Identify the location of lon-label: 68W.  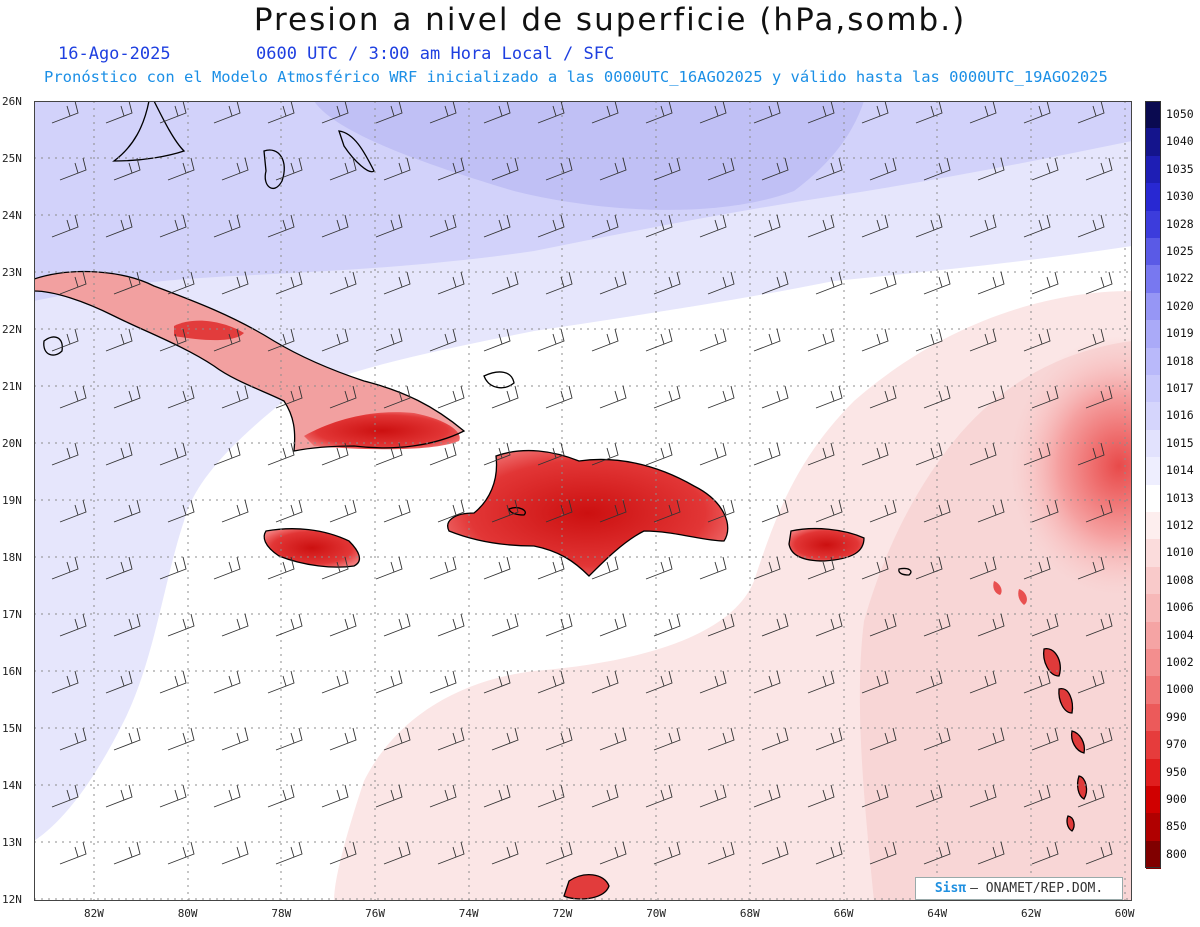
(749, 913).